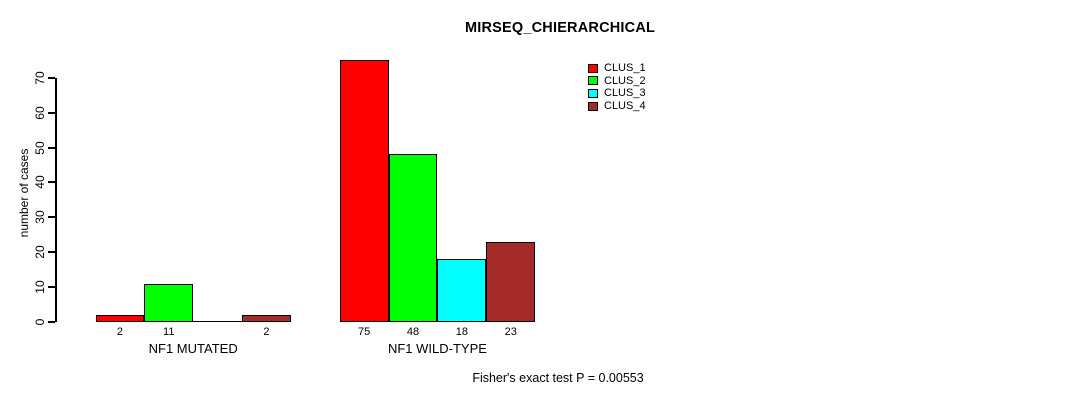  Describe the element at coordinates (169, 332) in the screenshot. I see `bar-value-label: 11` at that location.